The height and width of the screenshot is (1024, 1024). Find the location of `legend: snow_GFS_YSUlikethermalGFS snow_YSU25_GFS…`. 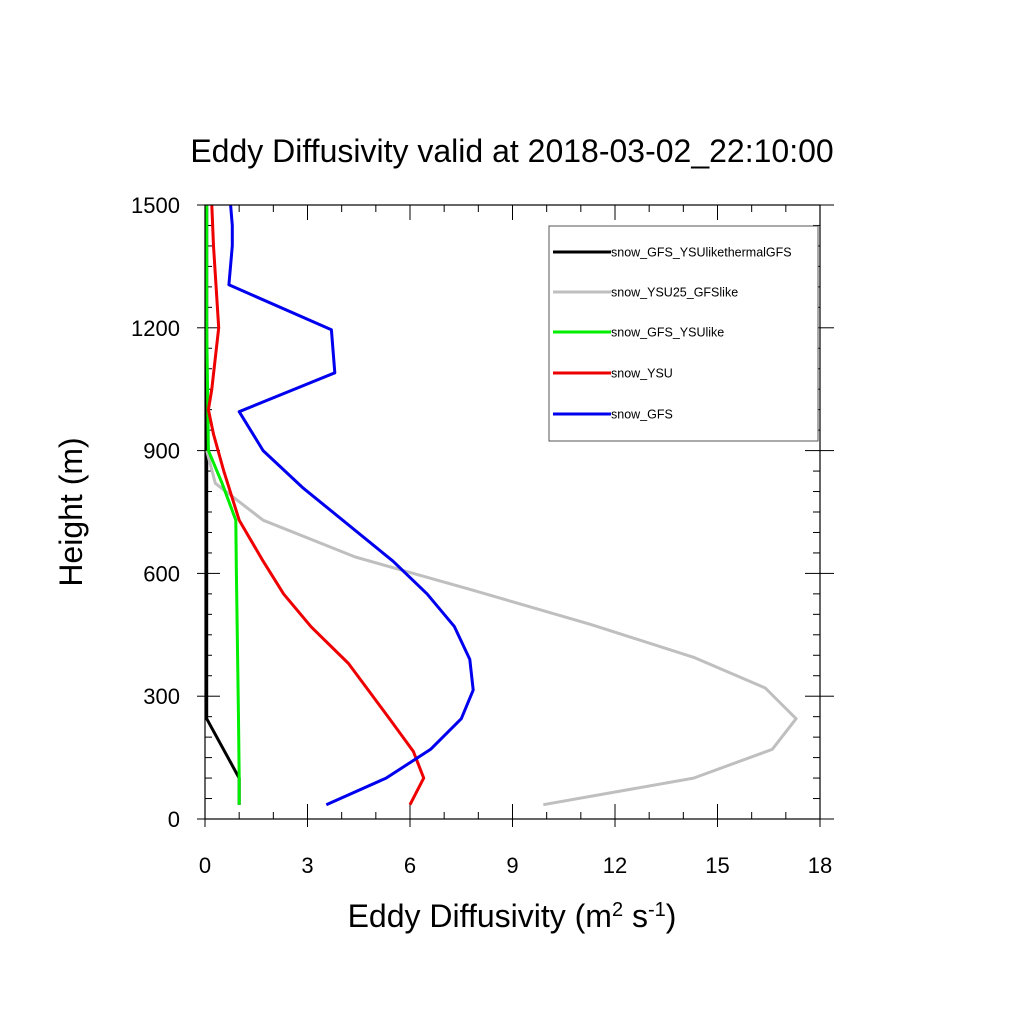

legend: snow_GFS_YSUlikethermalGFS snow_YSU25_GFS… is located at coordinates (683, 333).